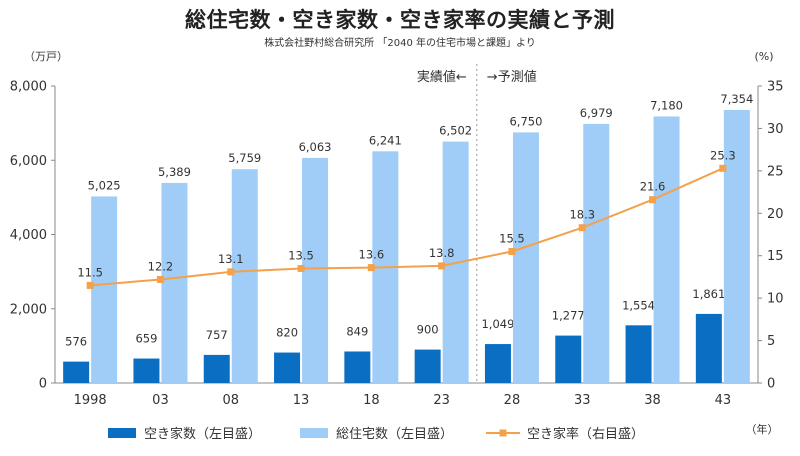 Image resolution: width=800 pixels, height=456 pixels. Describe the element at coordinates (775, 256) in the screenshot. I see `right-tick-label: 15` at that location.